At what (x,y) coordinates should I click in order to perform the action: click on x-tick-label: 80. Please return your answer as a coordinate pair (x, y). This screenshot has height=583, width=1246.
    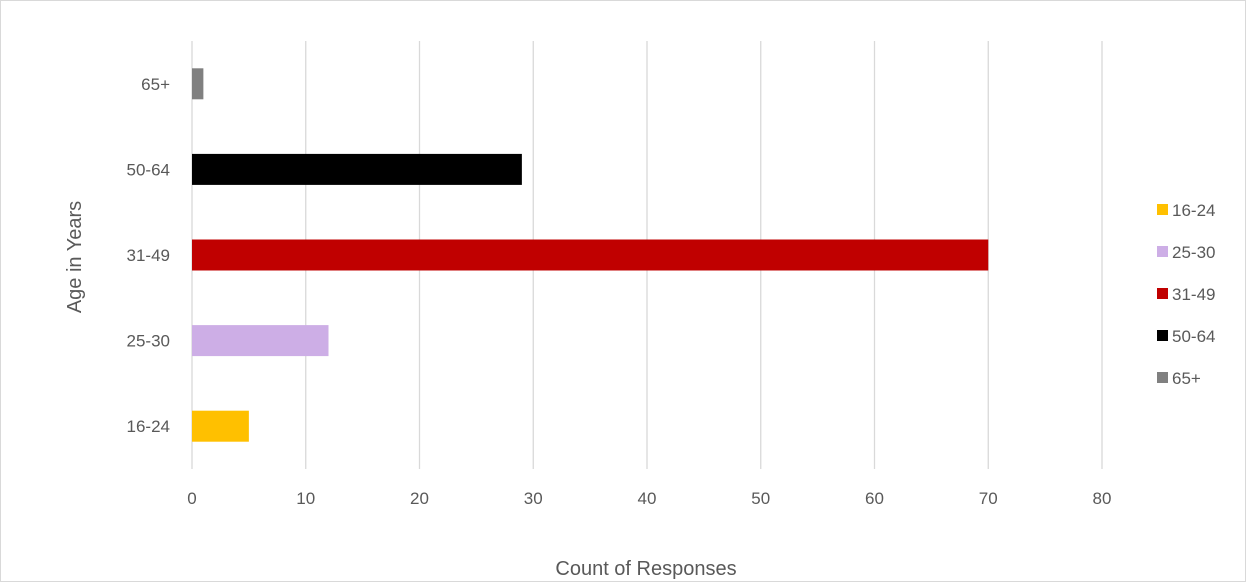
    Looking at the image, I should click on (1102, 498).